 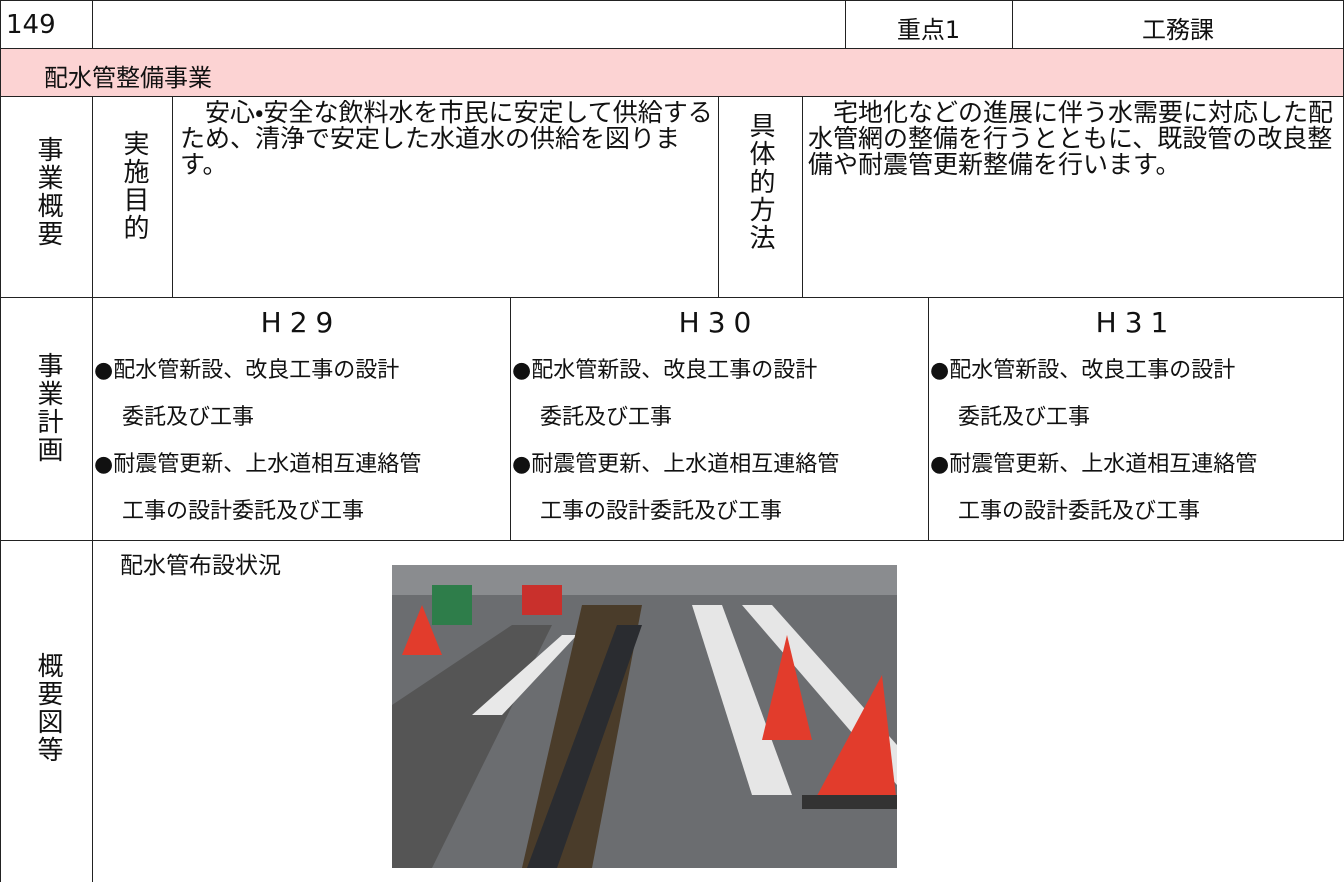 What do you see at coordinates (31, 25) in the screenshot?
I see `project-number: 149` at bounding box center [31, 25].